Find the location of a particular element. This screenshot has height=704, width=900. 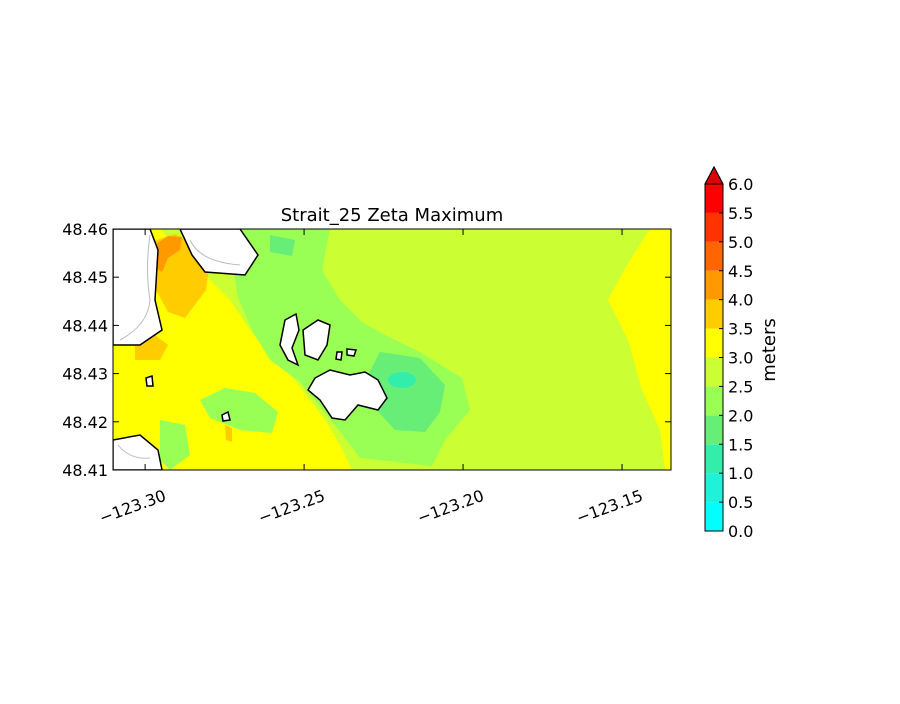

chart-title: Strait_25 Zeta Maximum is located at coordinates (392, 215).